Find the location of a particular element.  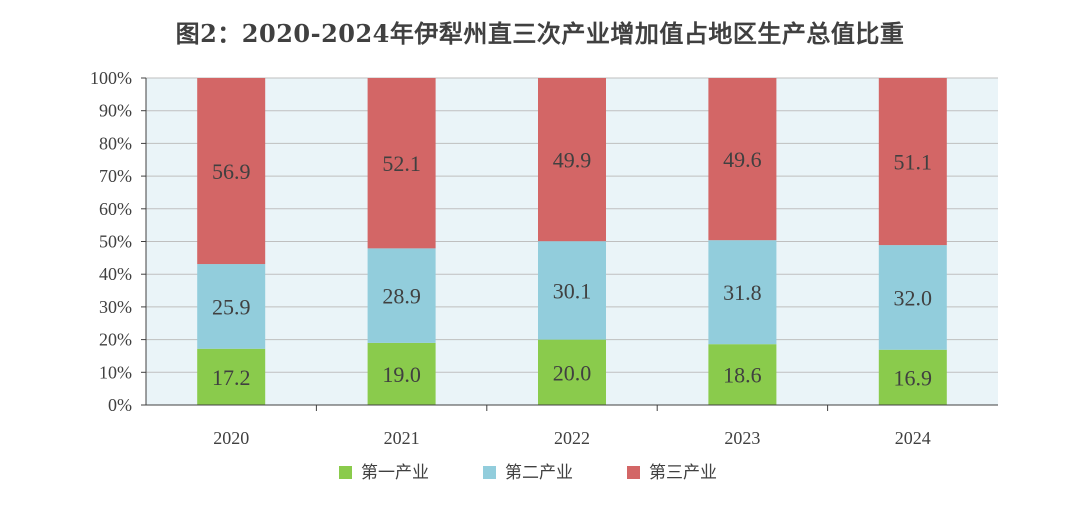

data-label: 19.0 is located at coordinates (401, 374).